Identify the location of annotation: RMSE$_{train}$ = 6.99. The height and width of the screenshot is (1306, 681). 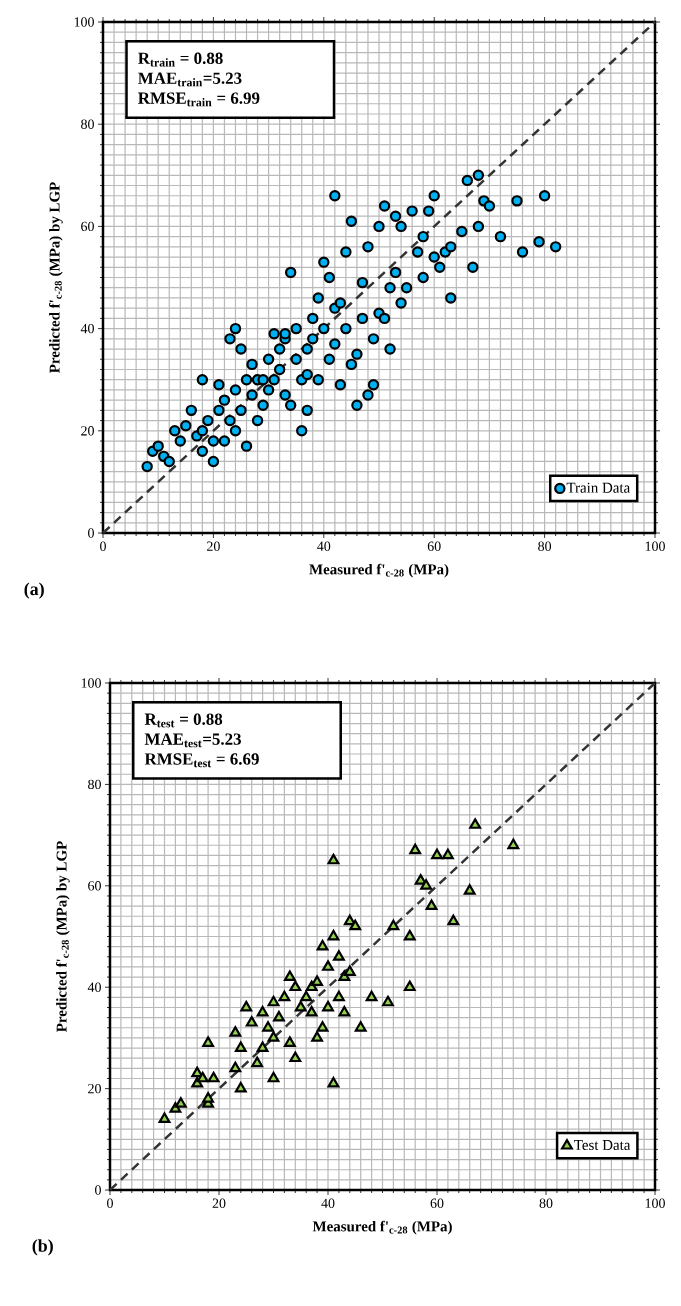
(199, 99).